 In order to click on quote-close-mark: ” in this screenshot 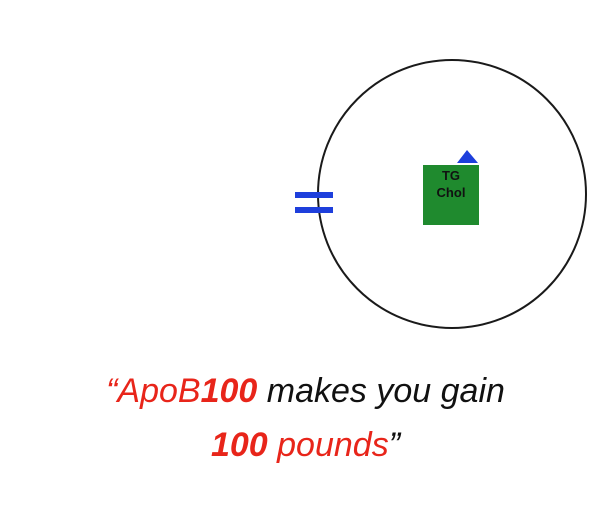, I will do `click(394, 445)`.